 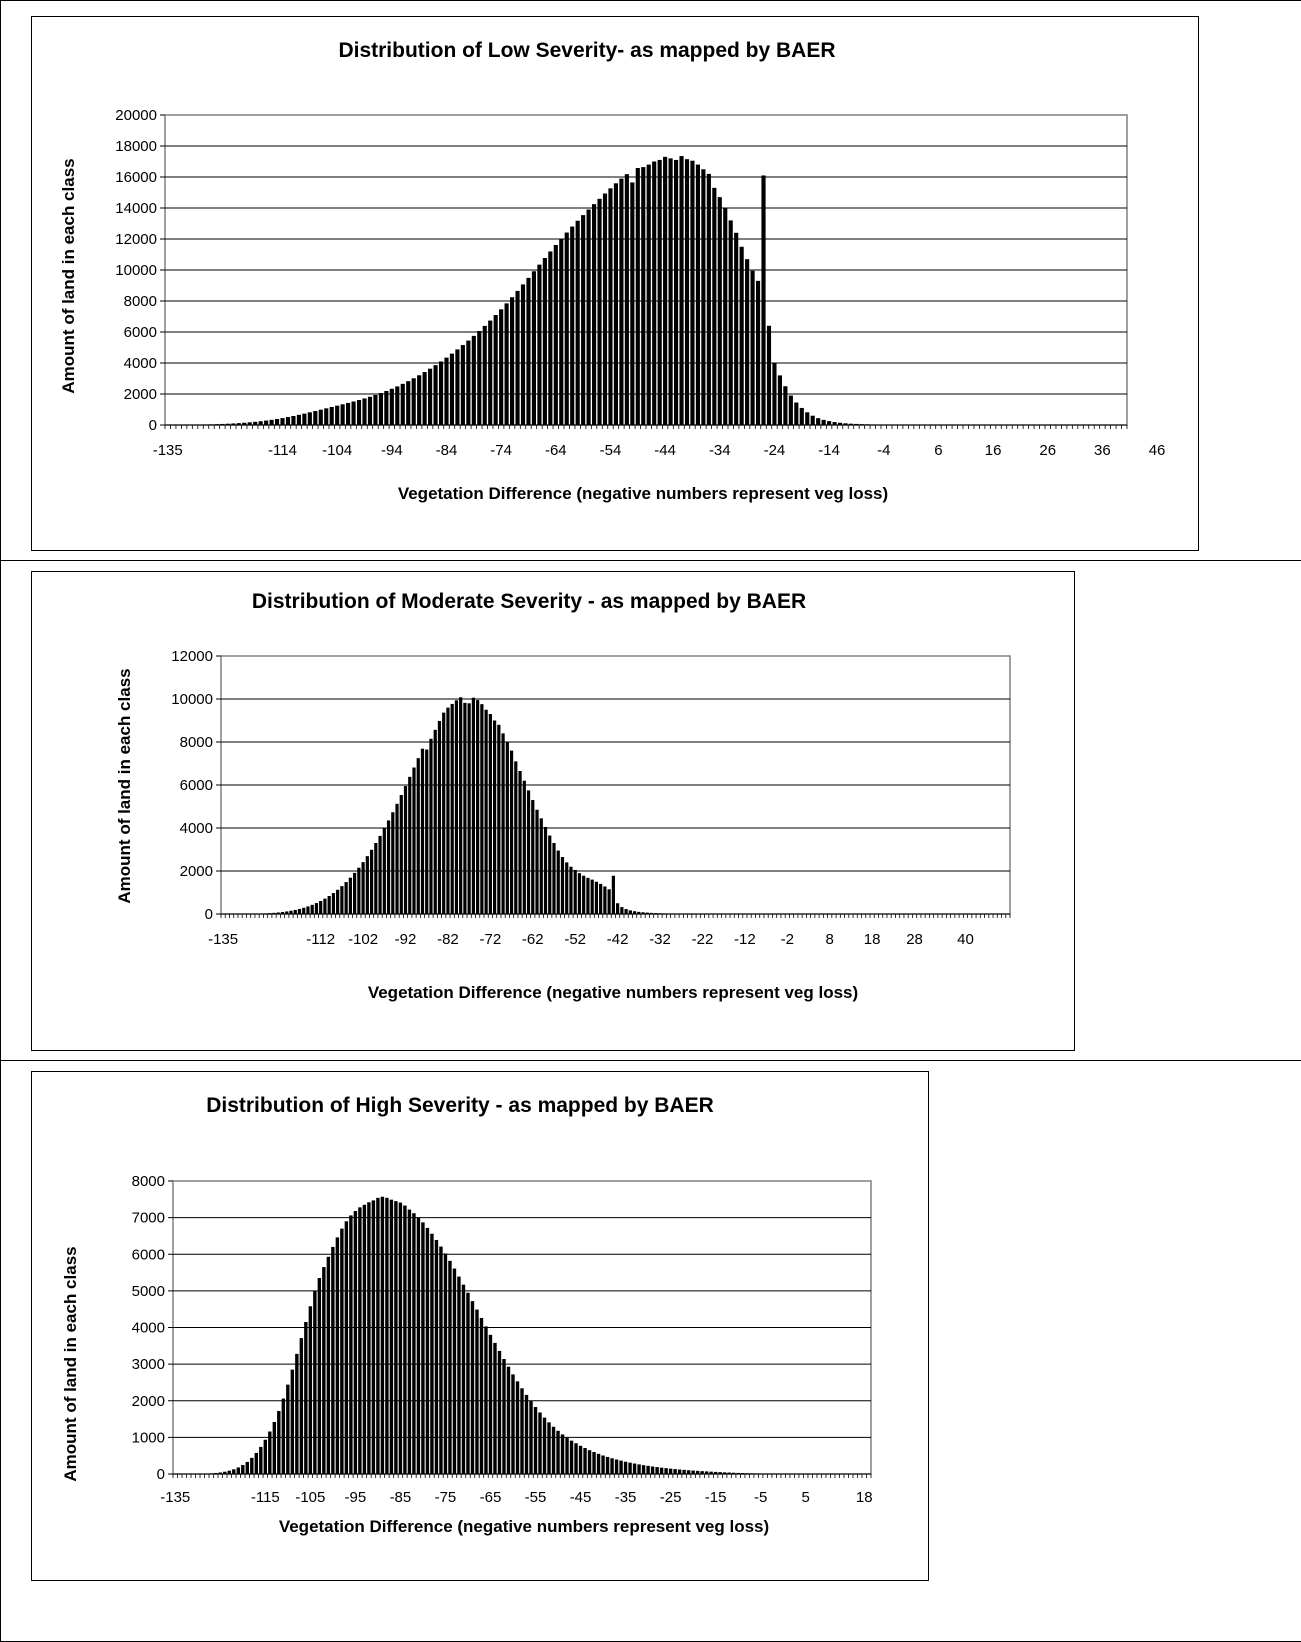 I want to click on x-tick-label: -75, so click(x=446, y=1497).